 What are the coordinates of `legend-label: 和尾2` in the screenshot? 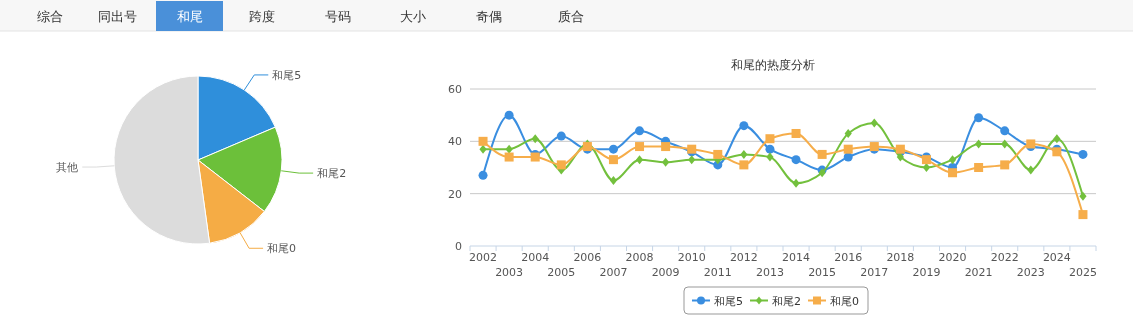 It's located at (786, 301).